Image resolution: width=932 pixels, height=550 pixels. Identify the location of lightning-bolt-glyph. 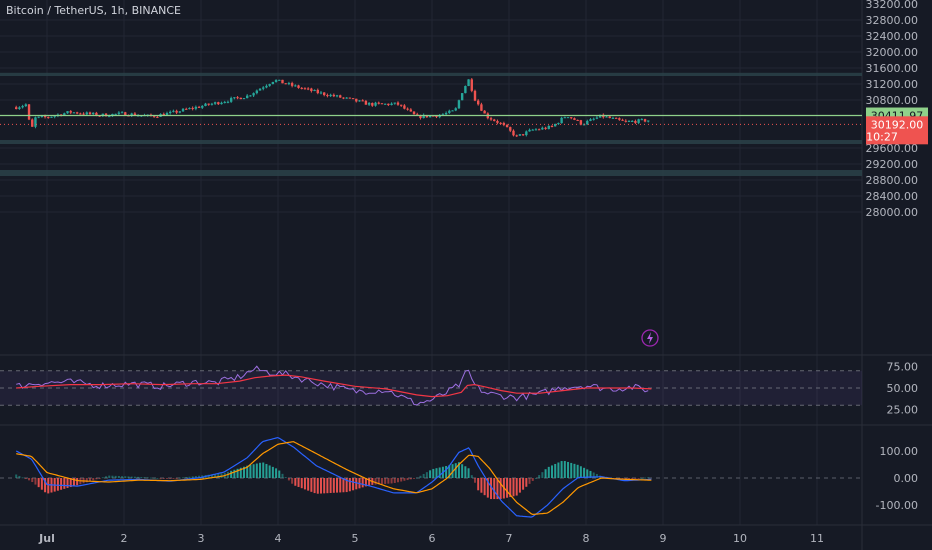
(650, 338).